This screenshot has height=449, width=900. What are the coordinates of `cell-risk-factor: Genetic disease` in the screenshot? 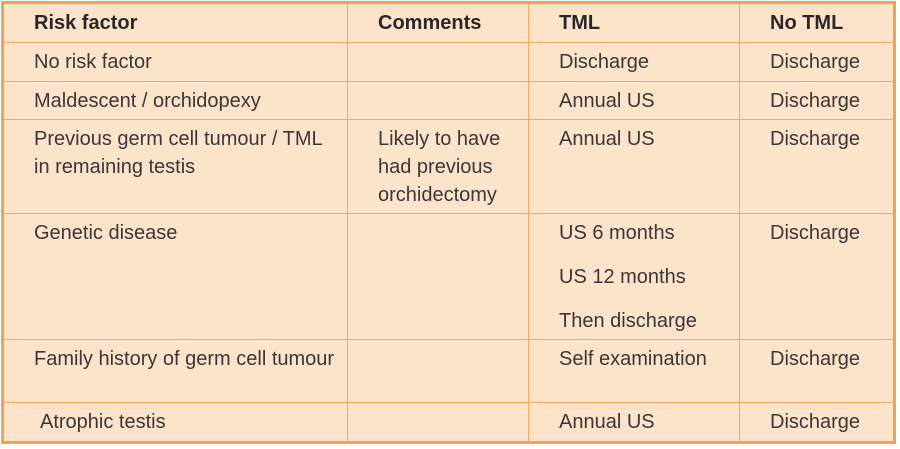 It's located at (175, 276).